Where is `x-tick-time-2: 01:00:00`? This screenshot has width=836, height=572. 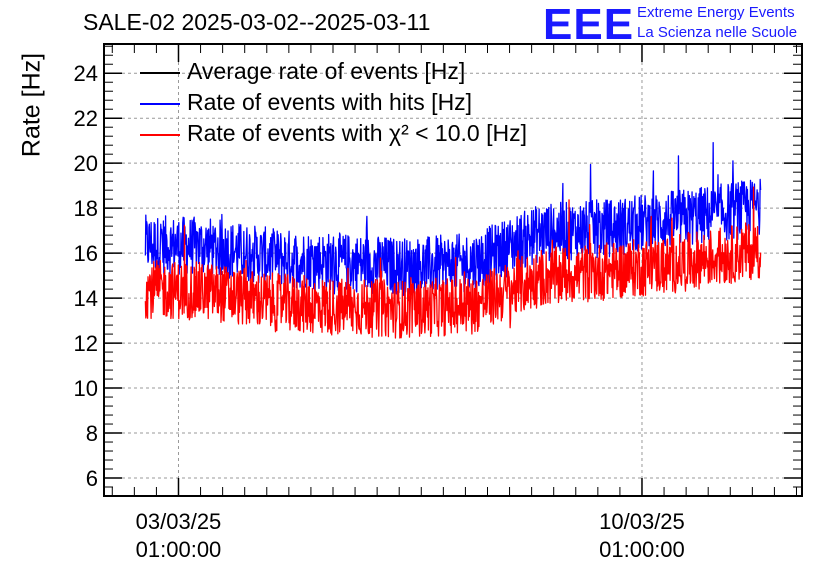
x-tick-time-2: 01:00:00 is located at coordinates (642, 549).